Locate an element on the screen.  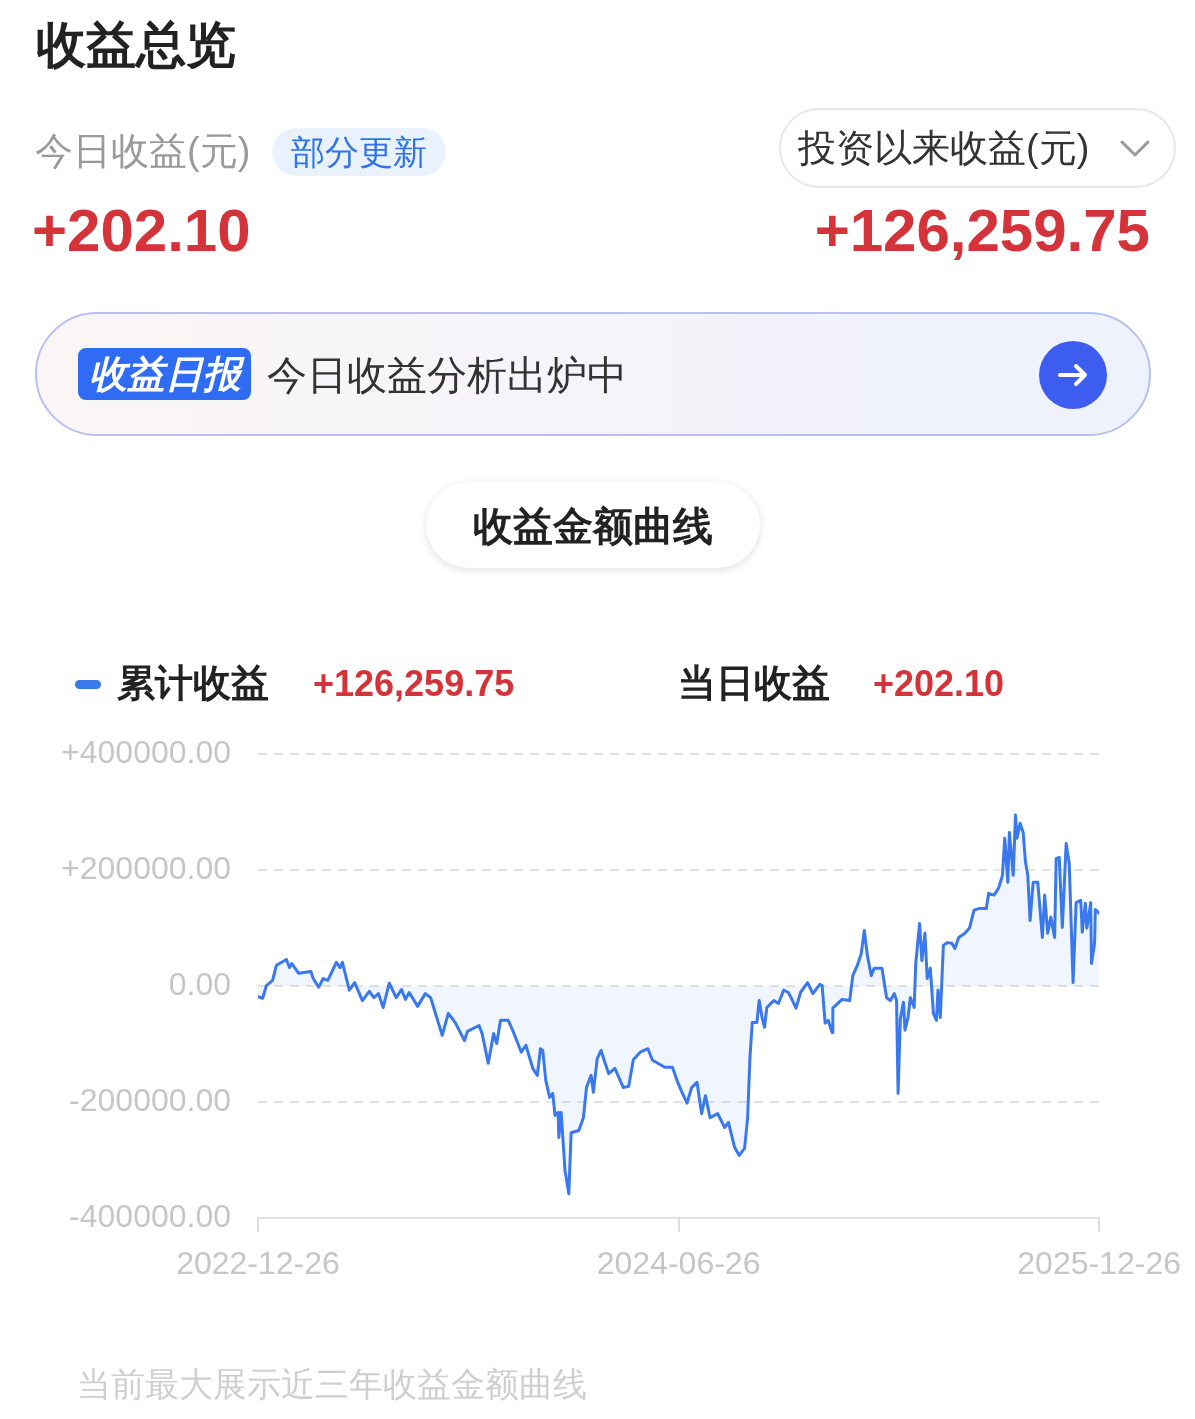
x-tick-label: 2022-12-26 is located at coordinates (258, 1263).